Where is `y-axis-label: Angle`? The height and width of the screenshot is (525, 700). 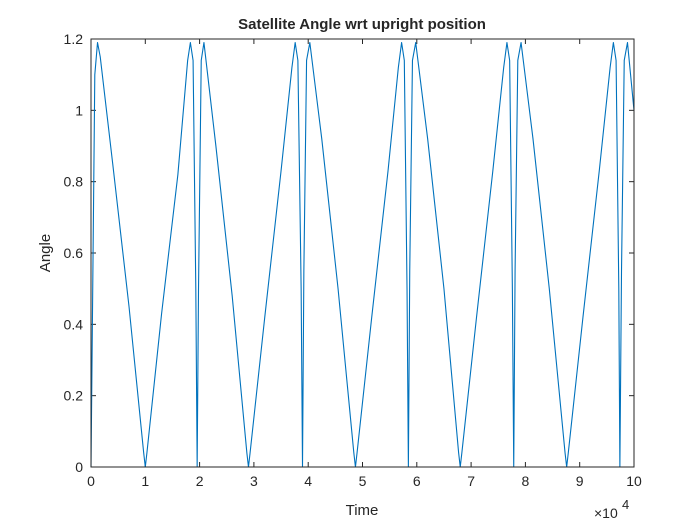 y-axis-label: Angle is located at coordinates (45, 253).